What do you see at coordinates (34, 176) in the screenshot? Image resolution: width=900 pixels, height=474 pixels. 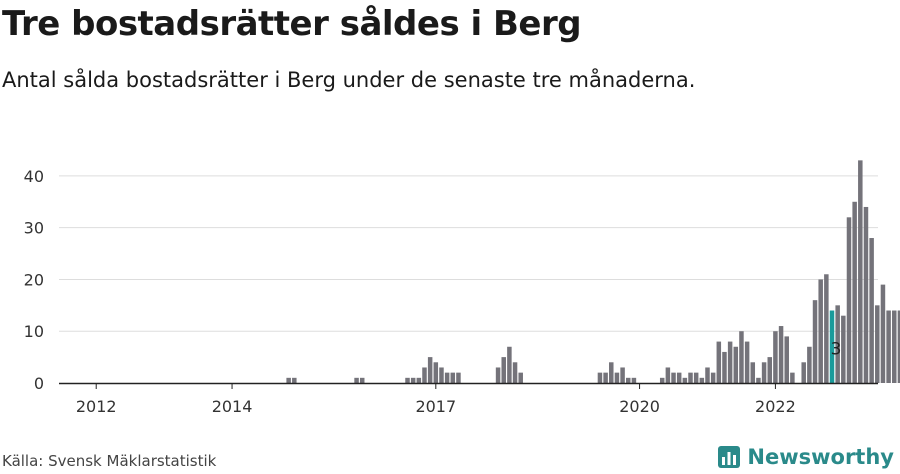 I see `y-tick-label: 40` at bounding box center [34, 176].